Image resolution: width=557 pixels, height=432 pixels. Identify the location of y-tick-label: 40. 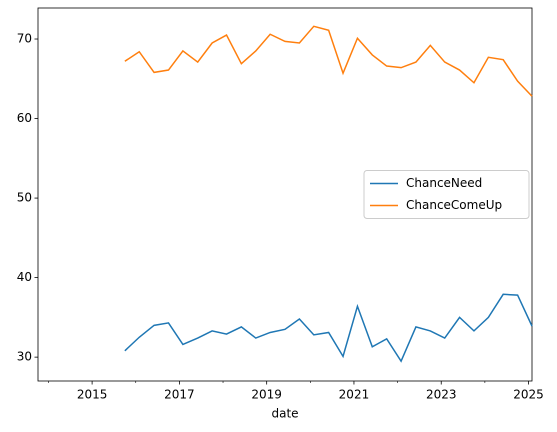
(24, 277).